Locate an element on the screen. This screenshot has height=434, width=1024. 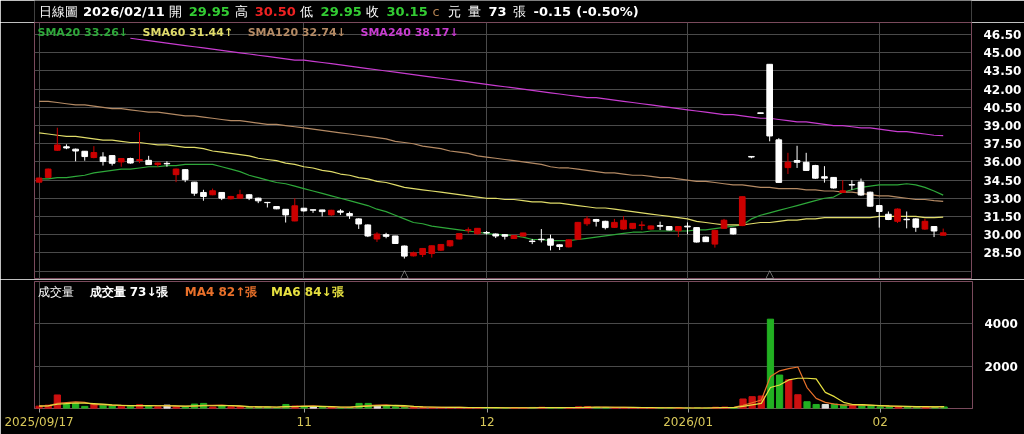
y-tick-label: 36.00 is located at coordinates (1002, 162).